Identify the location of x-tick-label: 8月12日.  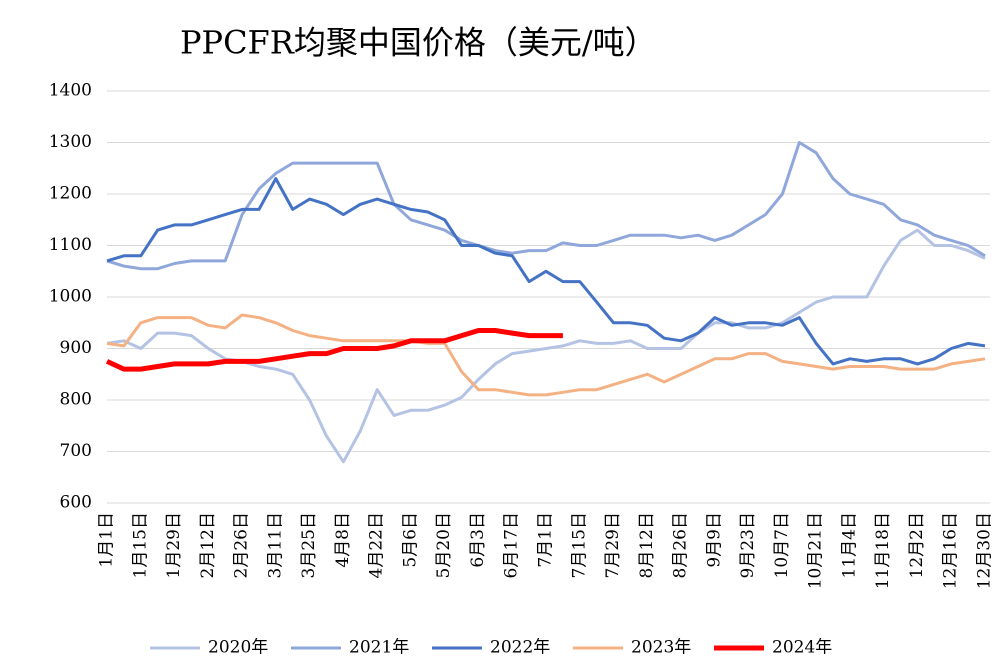
(647, 545).